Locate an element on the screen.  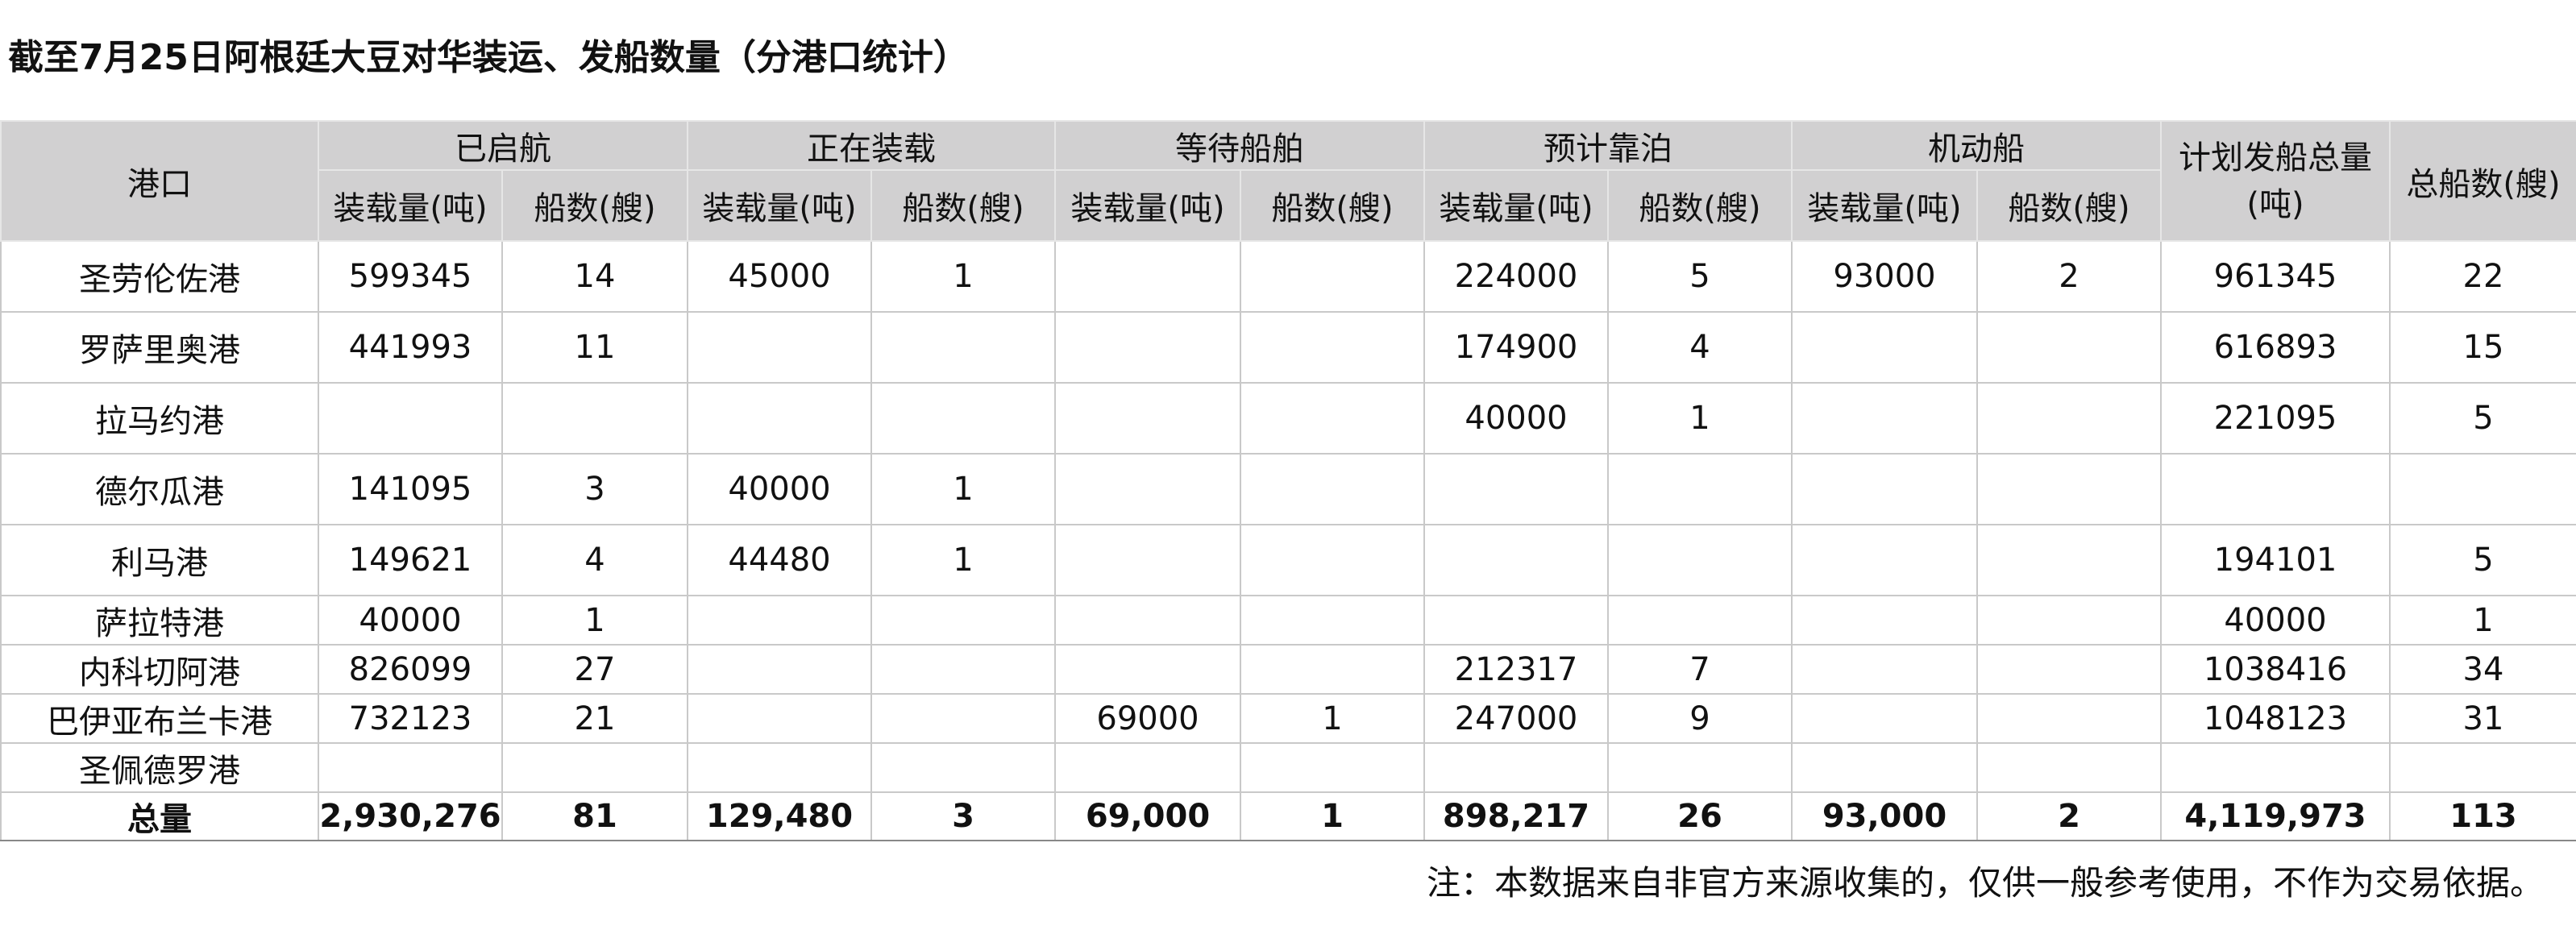
table-cell: 5 is located at coordinates (2482, 419).